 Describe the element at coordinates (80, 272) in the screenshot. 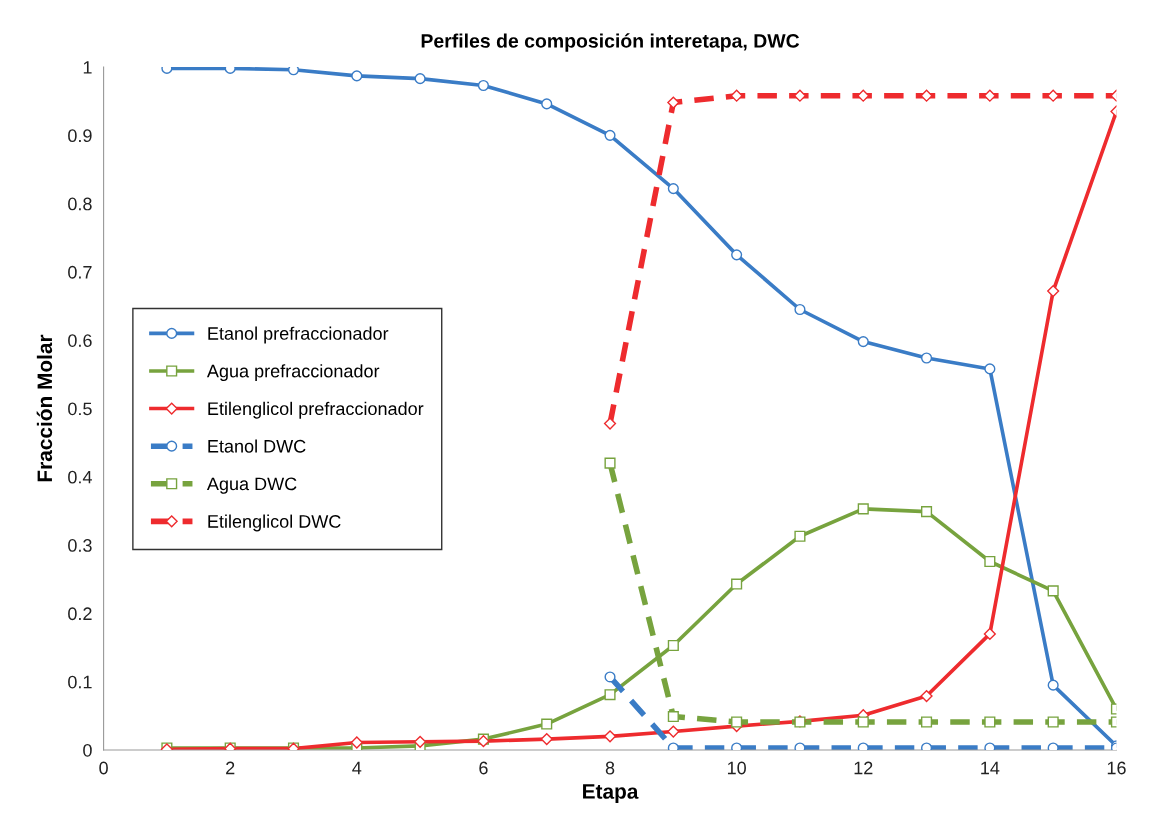

I see `y-tick-label: 0.7` at that location.